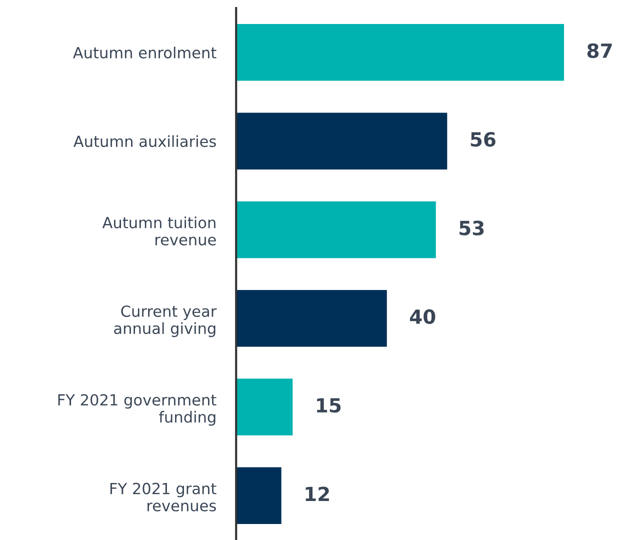  What do you see at coordinates (472, 228) in the screenshot?
I see `data-label: 53` at bounding box center [472, 228].